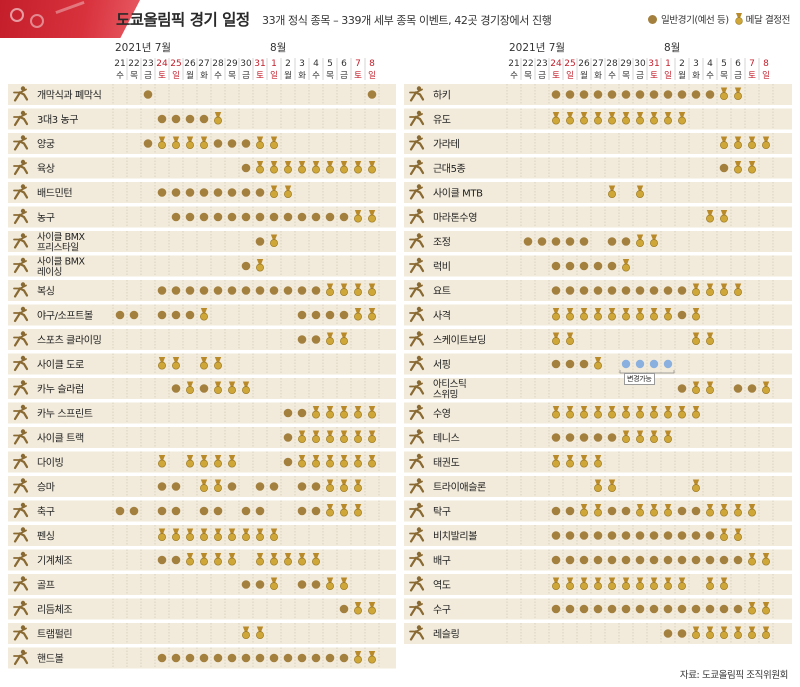 Image resolution: width=800 pixels, height=687 pixels. I want to click on day-number: 24, so click(556, 64).